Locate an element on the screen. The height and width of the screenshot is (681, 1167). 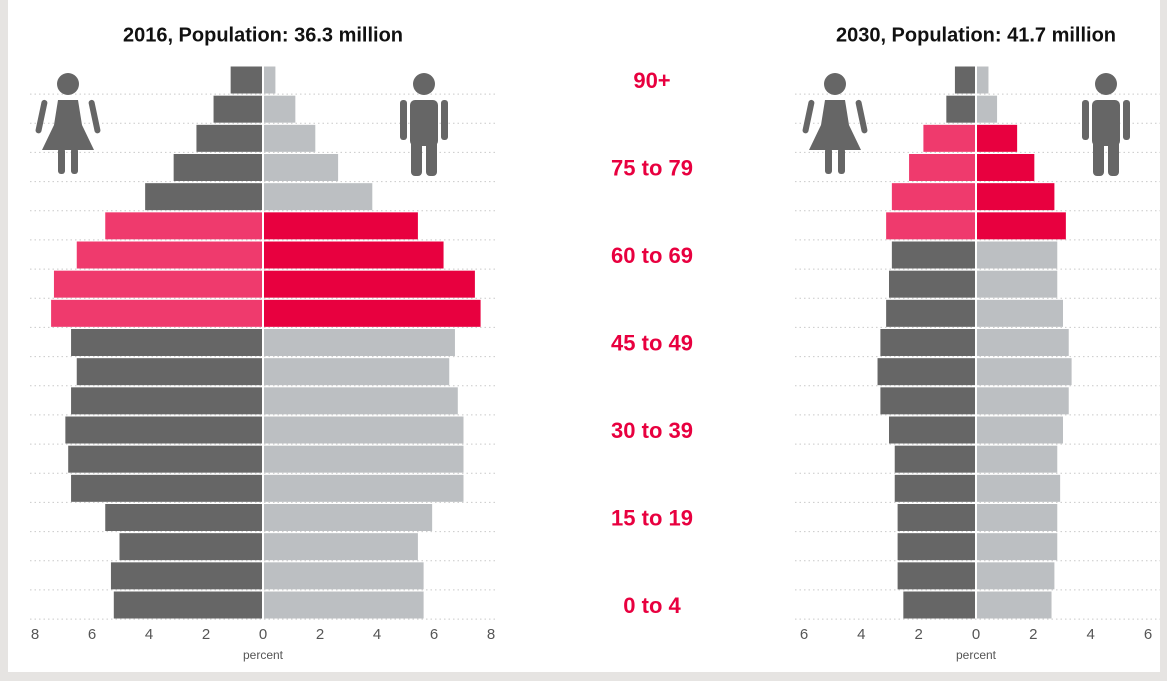
chart-title: 2030, Population: 41.7 million is located at coordinates (976, 35).